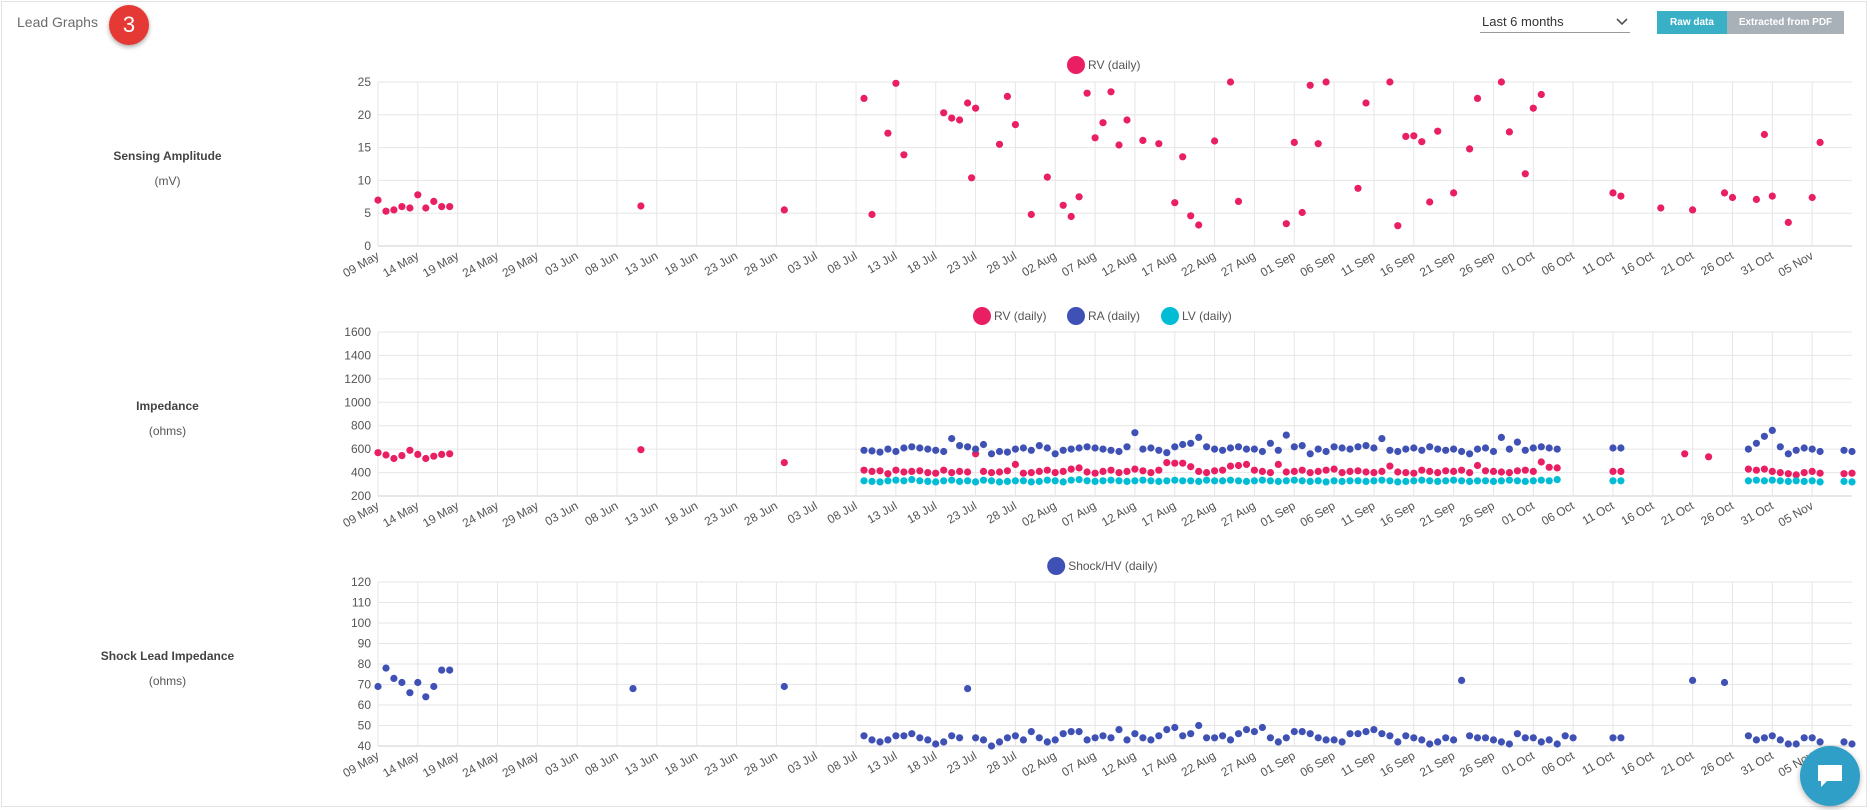 The width and height of the screenshot is (1870, 810). Describe the element at coordinates (1102, 566) in the screenshot. I see `legend-item: Shock/HV (daily)` at that location.